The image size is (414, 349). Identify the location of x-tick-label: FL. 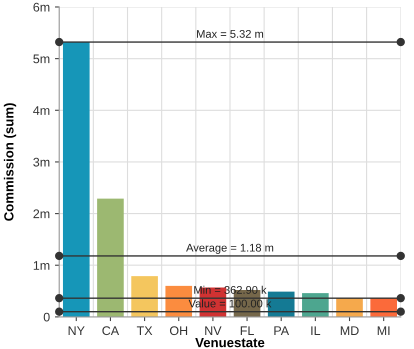
(247, 330).